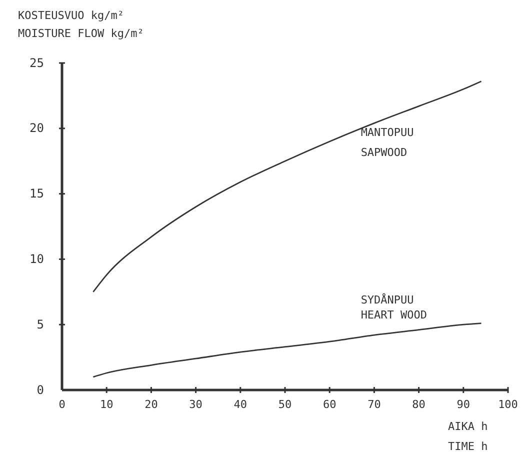 This screenshot has width=524, height=452. I want to click on x-axis-title: AIKA h TIME h, so click(468, 436).